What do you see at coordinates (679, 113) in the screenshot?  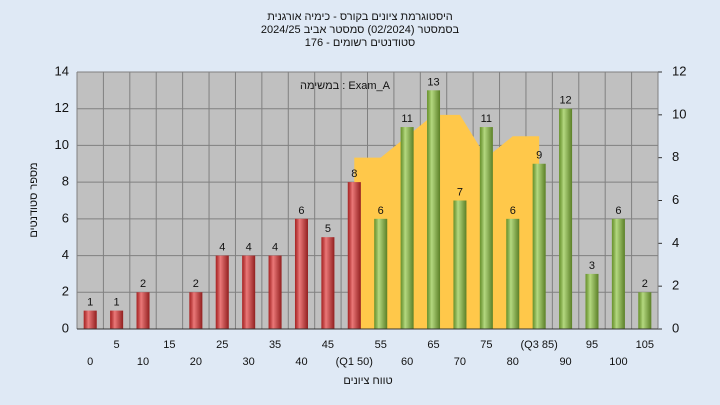 I see `y2-tick-label: 10` at bounding box center [679, 113].